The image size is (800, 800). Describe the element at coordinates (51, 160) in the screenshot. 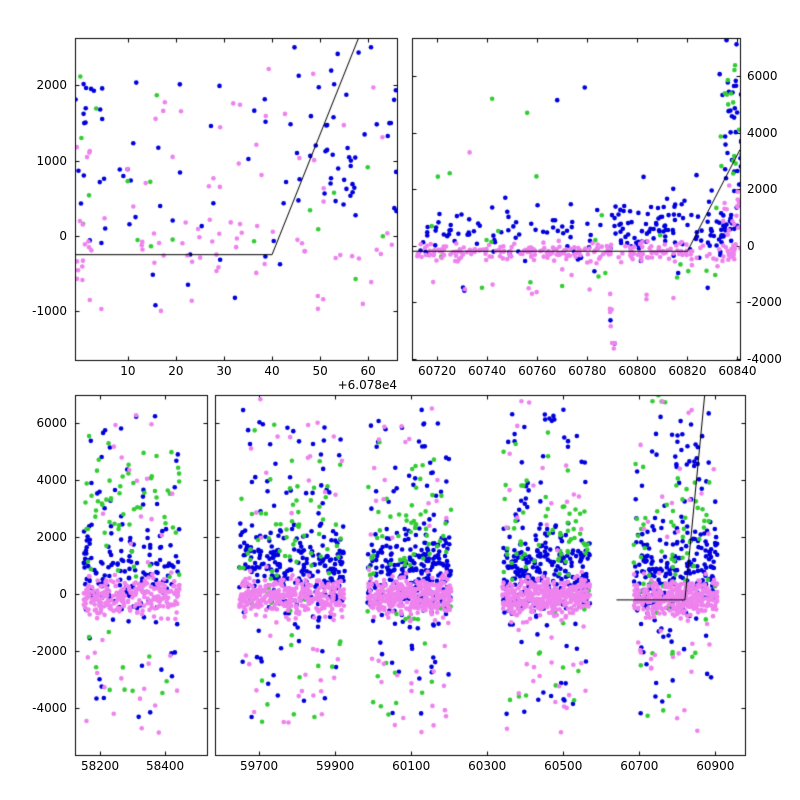

I see `y-tick-label: 1000` at that location.